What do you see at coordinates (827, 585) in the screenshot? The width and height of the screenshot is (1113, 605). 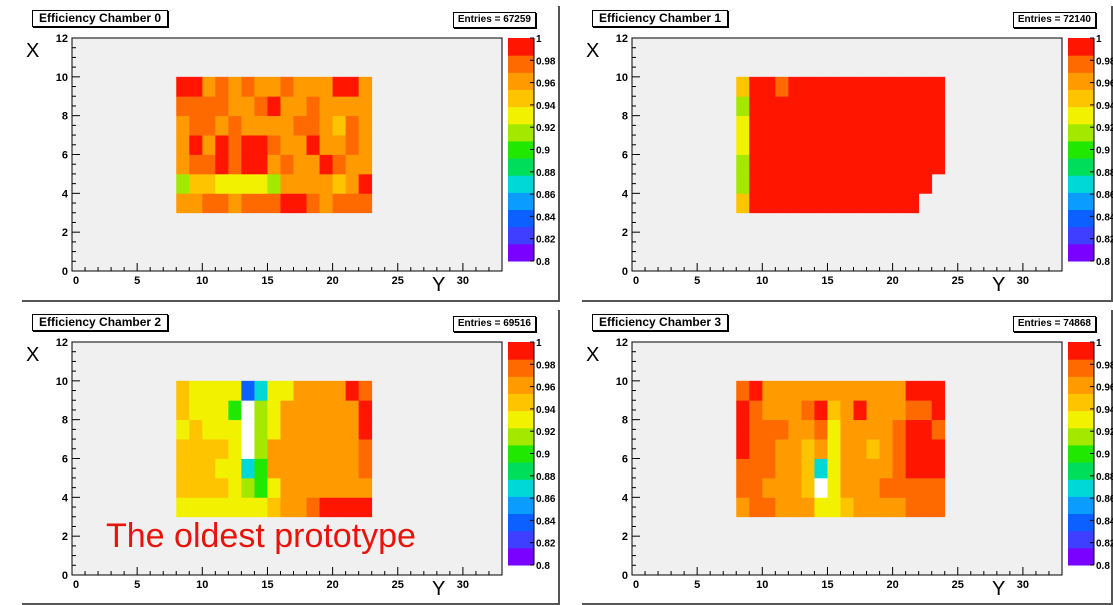 I see `x-tick-label: 15` at bounding box center [827, 585].